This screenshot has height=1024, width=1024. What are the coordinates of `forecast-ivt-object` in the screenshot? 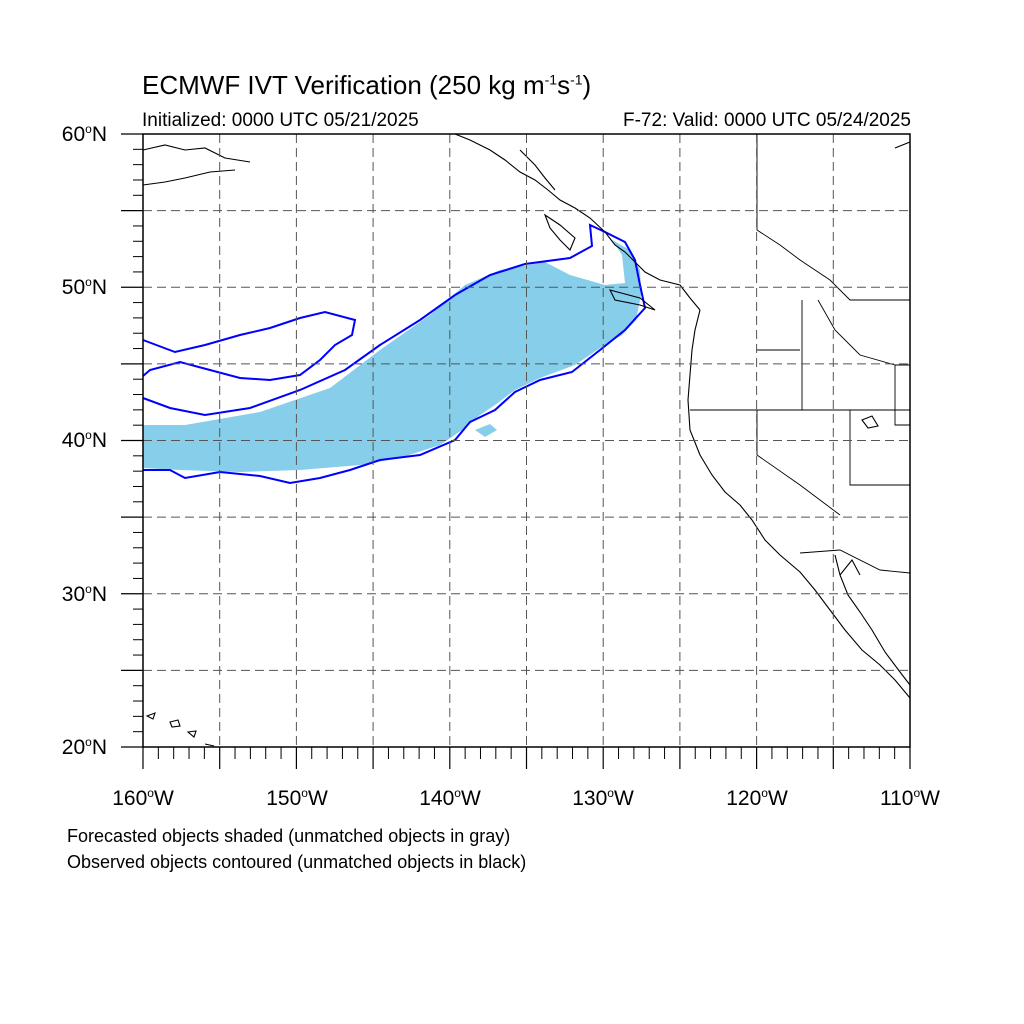 It's located at (392, 356).